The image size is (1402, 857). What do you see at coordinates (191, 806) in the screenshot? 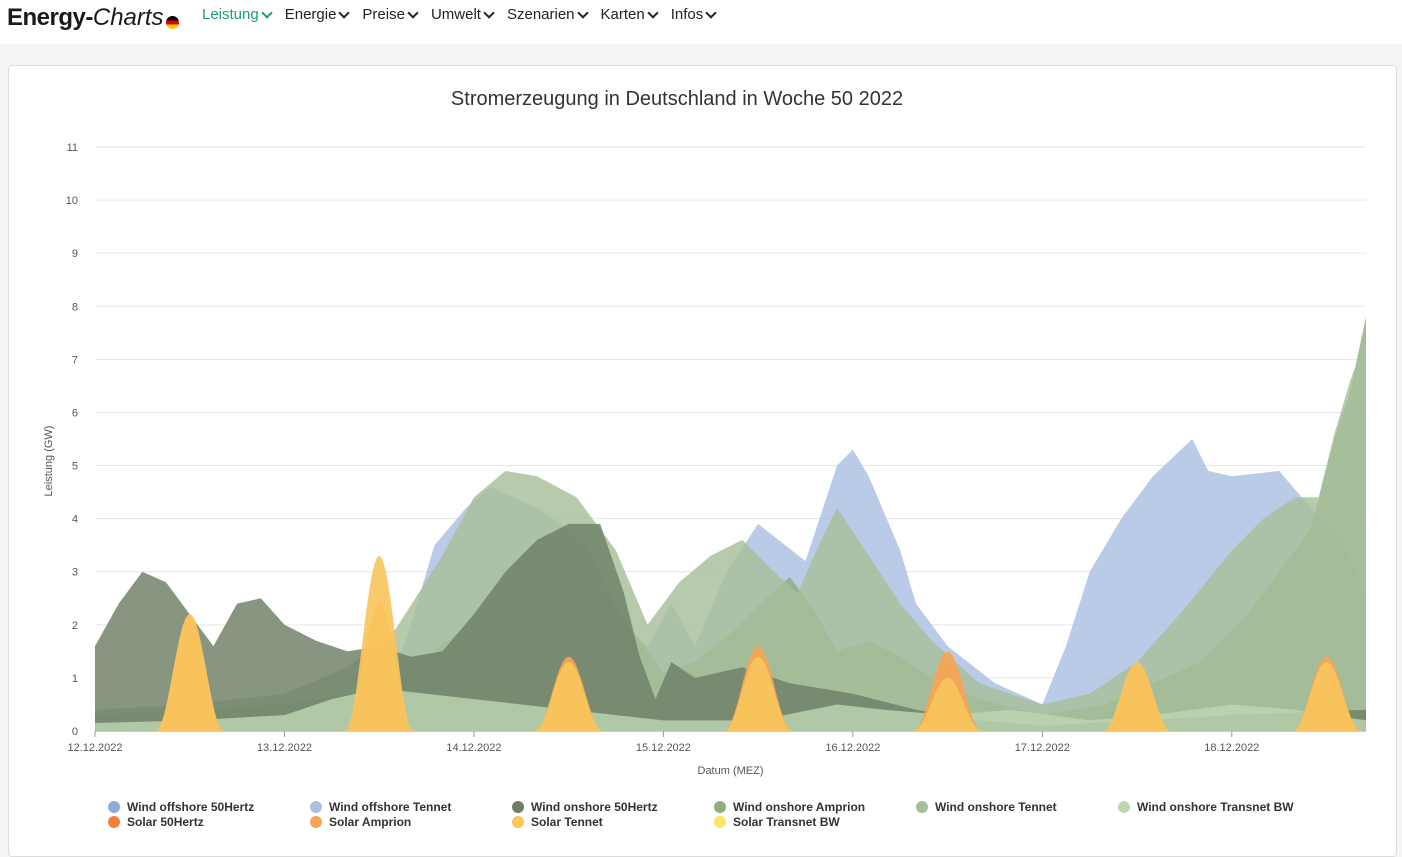
I see `legend-label: Wind offshore 50Hertz` at bounding box center [191, 806].